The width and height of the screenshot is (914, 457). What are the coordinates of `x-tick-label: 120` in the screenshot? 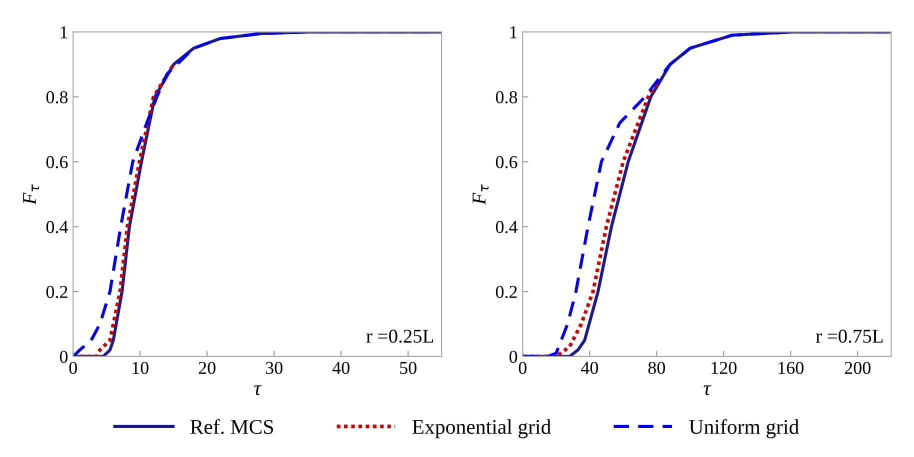 It's located at (724, 368).